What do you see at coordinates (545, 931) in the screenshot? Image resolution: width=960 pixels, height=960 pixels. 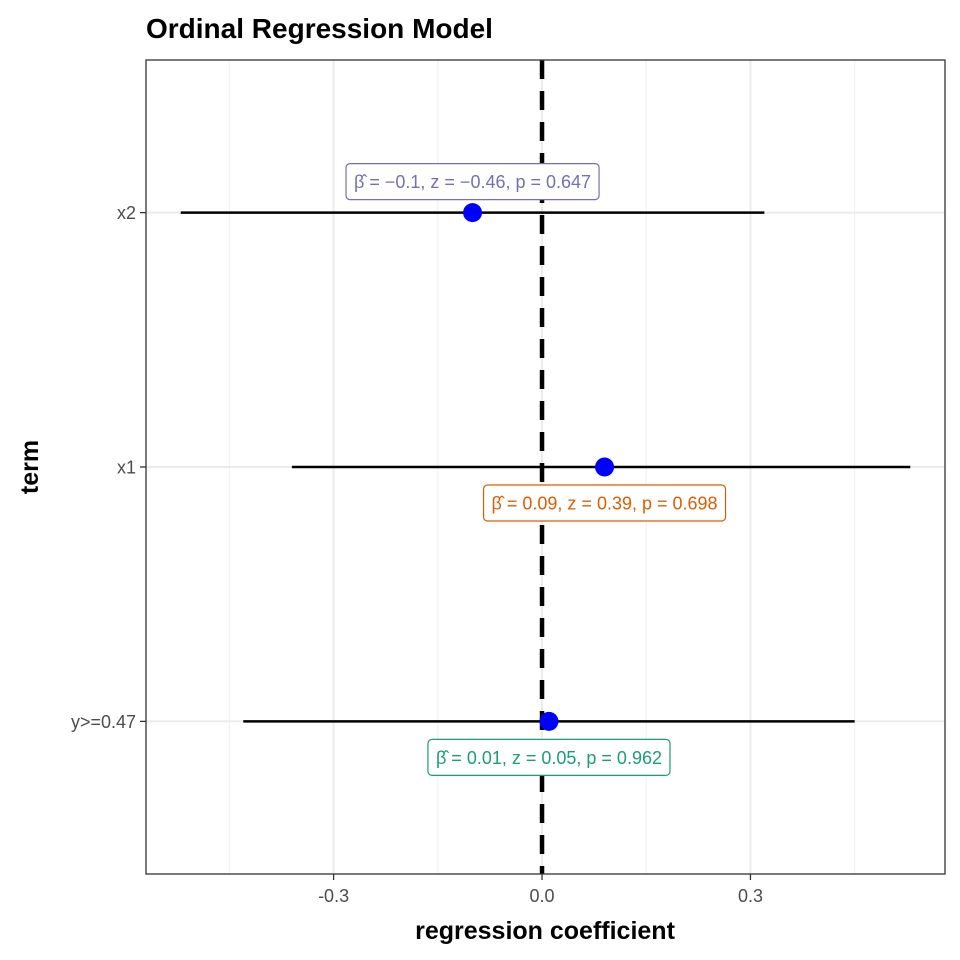 I see `x-axis-title: regression coefficient` at bounding box center [545, 931].